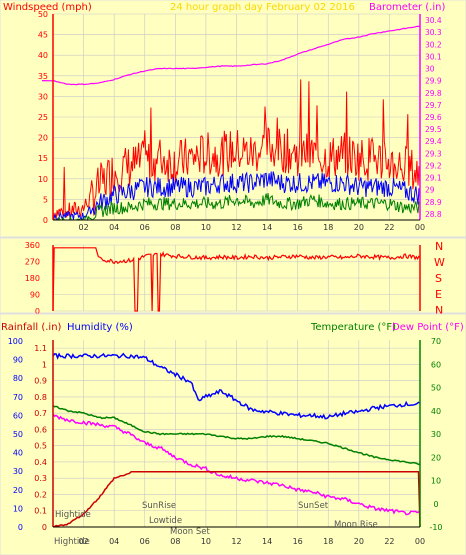  Describe the element at coordinates (37, 311) in the screenshot. I see `direction-tick-label: 0` at that location.